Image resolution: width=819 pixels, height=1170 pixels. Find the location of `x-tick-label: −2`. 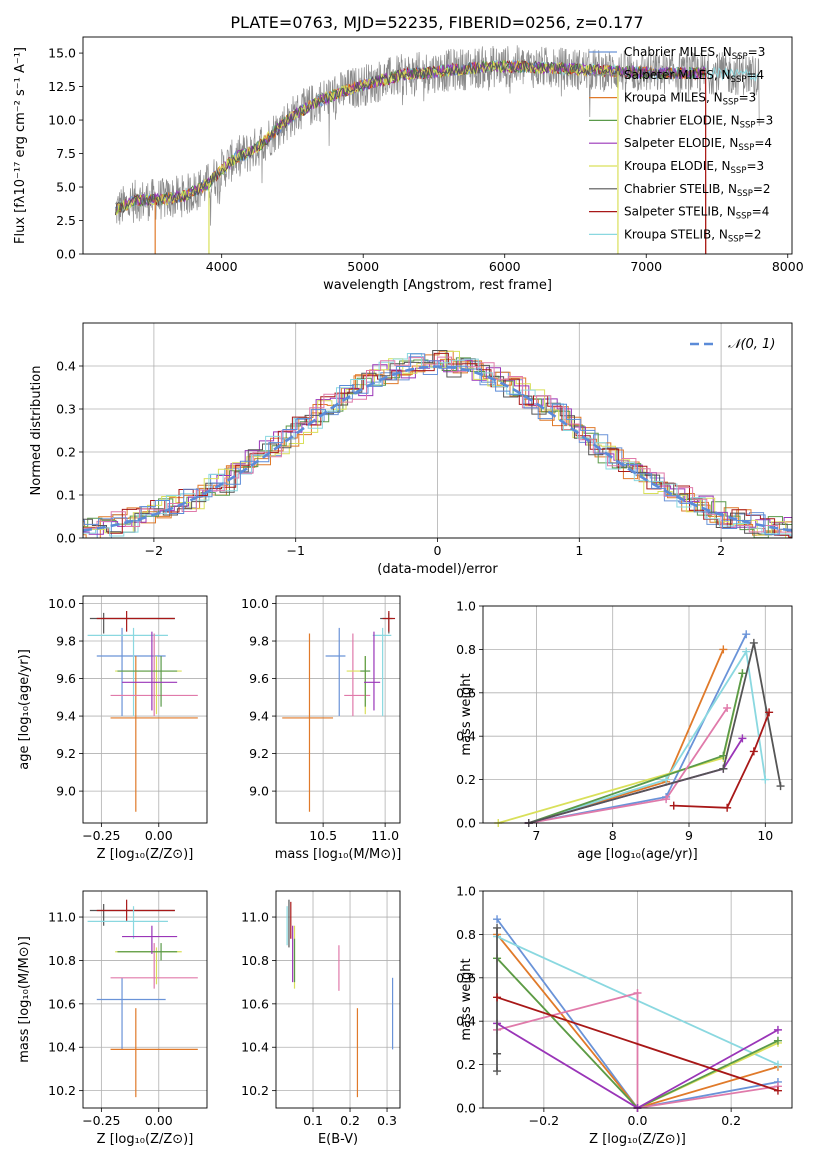

x-tick-label: −2 is located at coordinates (154, 550).